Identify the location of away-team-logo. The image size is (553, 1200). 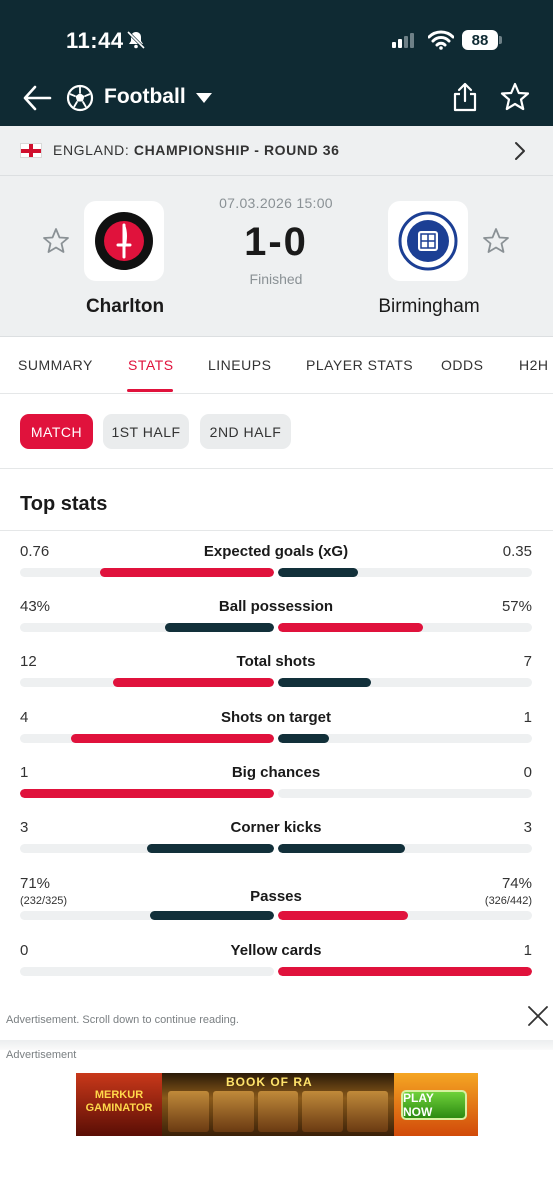
(428, 241).